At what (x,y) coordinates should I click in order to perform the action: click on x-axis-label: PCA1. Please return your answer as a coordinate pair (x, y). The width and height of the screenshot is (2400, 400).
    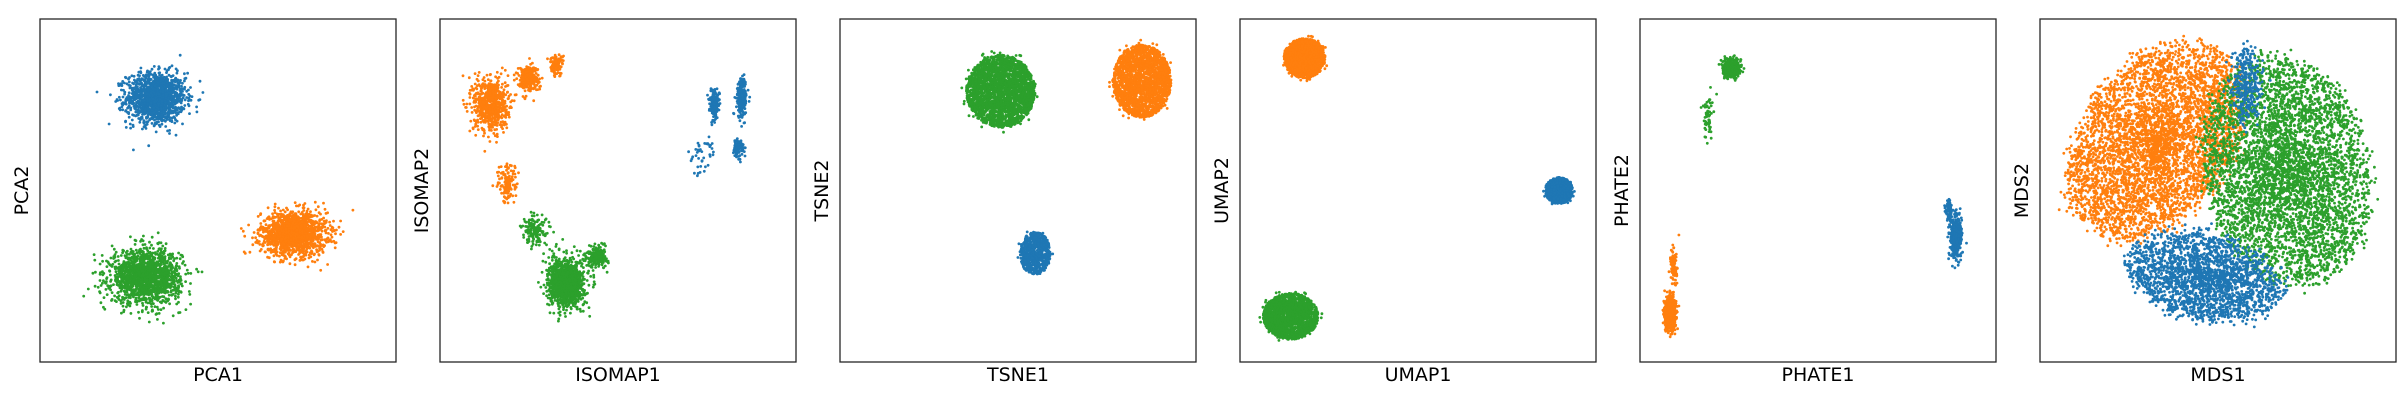
    Looking at the image, I should click on (218, 375).